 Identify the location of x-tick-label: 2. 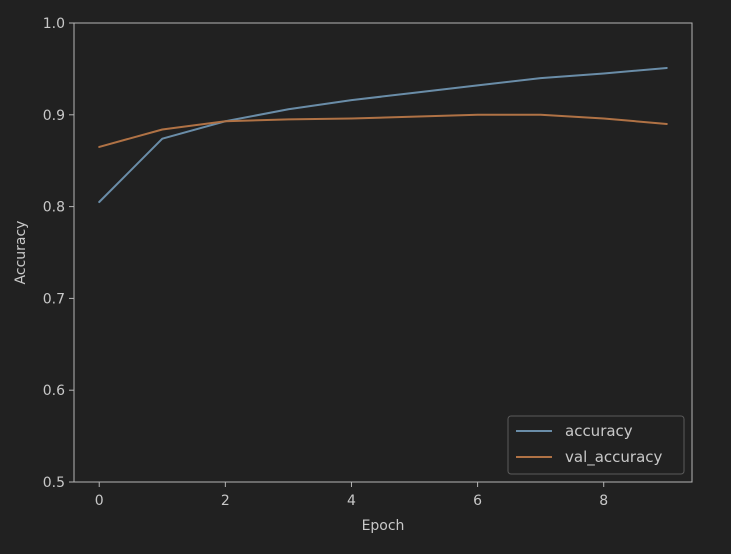
(225, 501).